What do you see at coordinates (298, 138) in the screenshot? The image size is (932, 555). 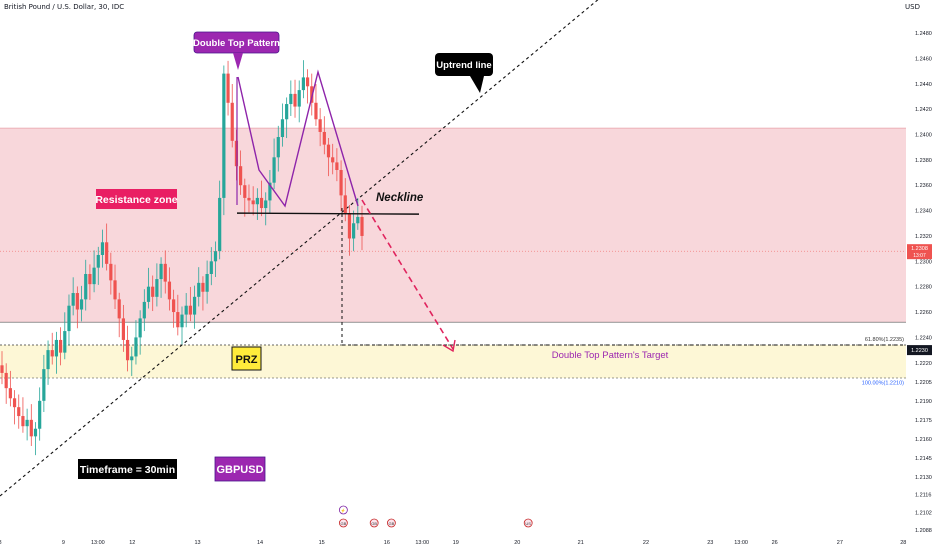 I see `double-top-pattern-line` at bounding box center [298, 138].